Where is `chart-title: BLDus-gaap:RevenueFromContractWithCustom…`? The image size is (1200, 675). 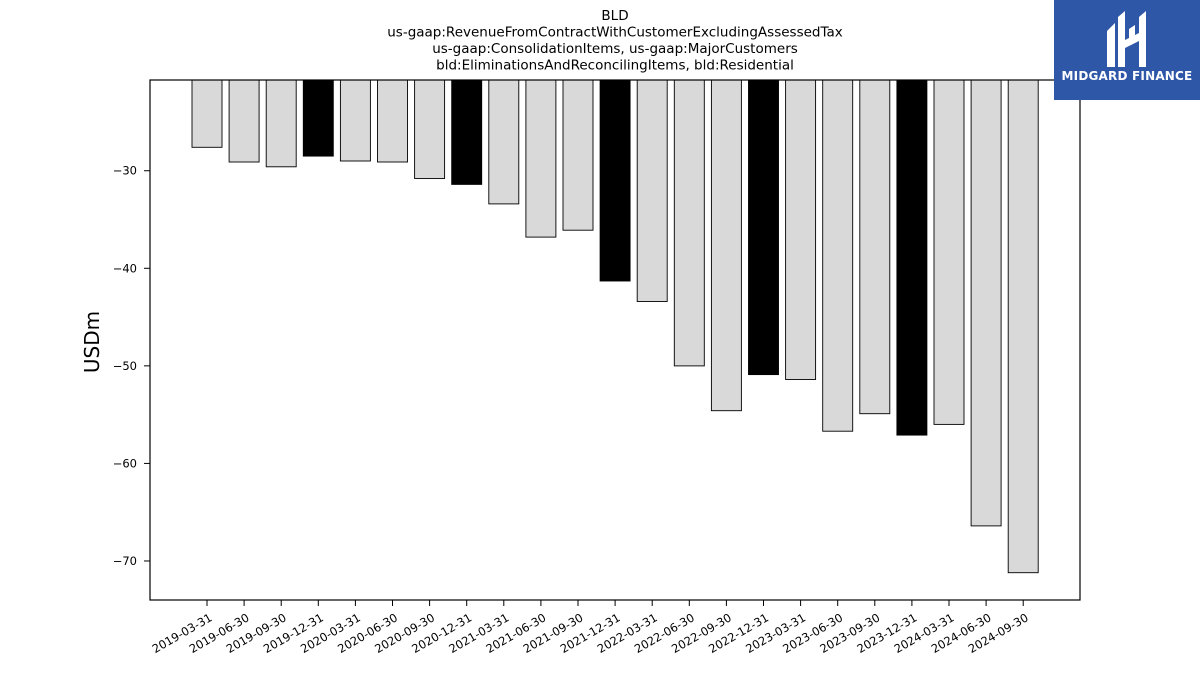
chart-title: BLDus-gaap:RevenueFromContractWithCustom… is located at coordinates (615, 41).